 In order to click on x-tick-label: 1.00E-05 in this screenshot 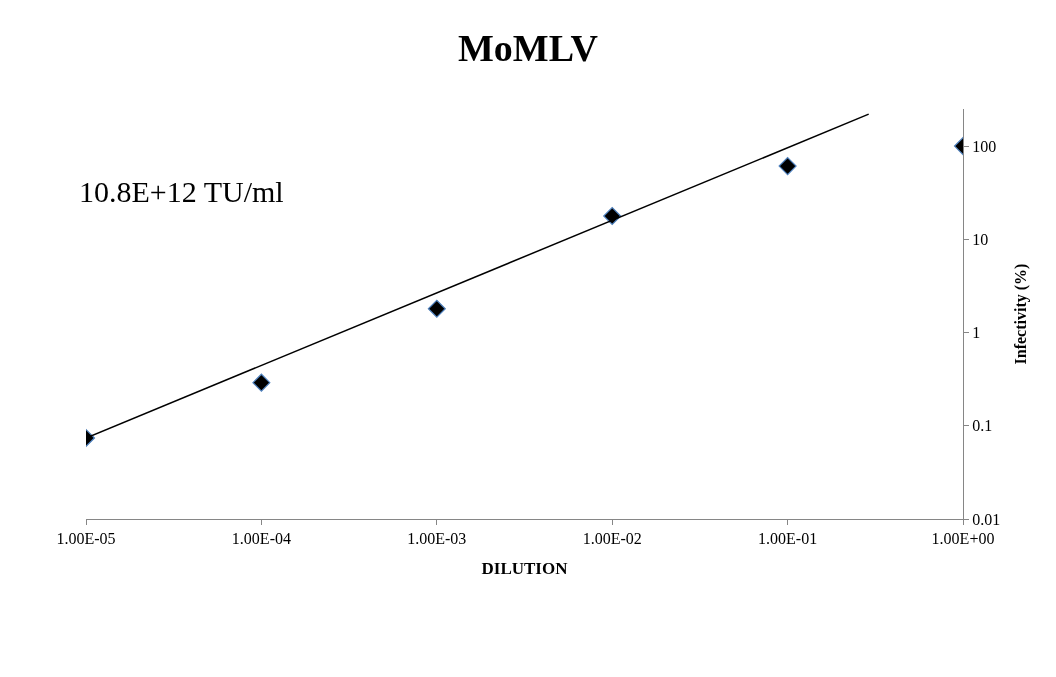, I will do `click(86, 539)`.